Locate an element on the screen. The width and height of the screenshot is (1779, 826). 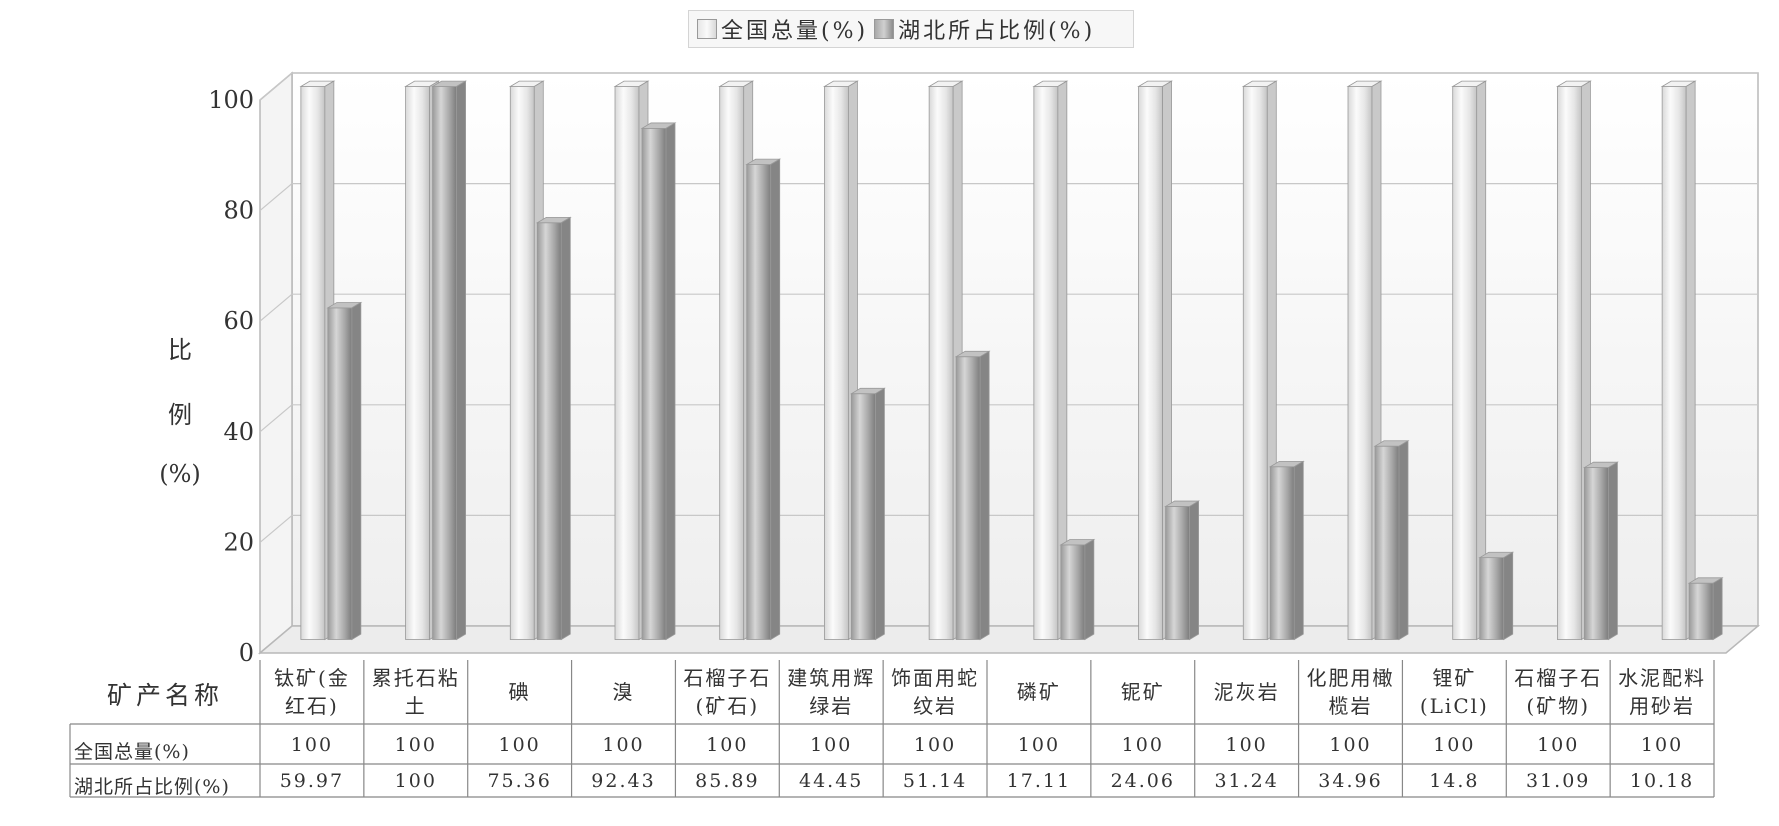
category-label-line: 饰面用蛇 is located at coordinates (935, 678).